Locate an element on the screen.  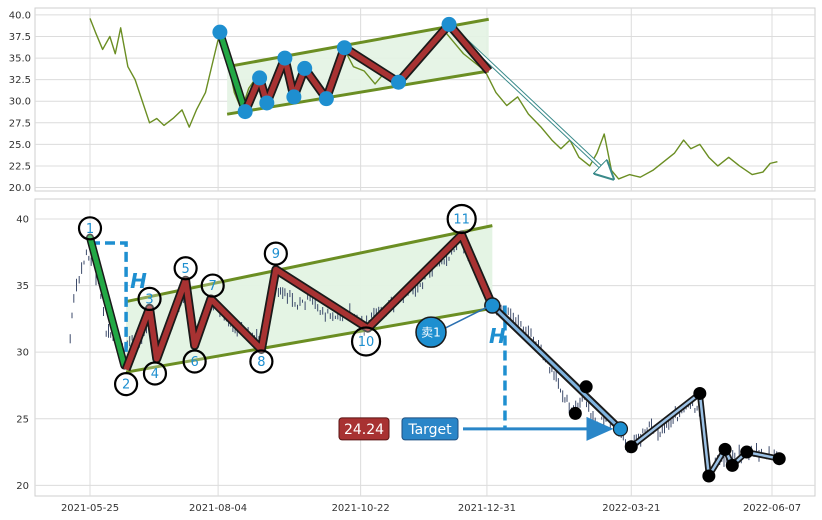
pivot-label-text: 6 is located at coordinates (195, 362).